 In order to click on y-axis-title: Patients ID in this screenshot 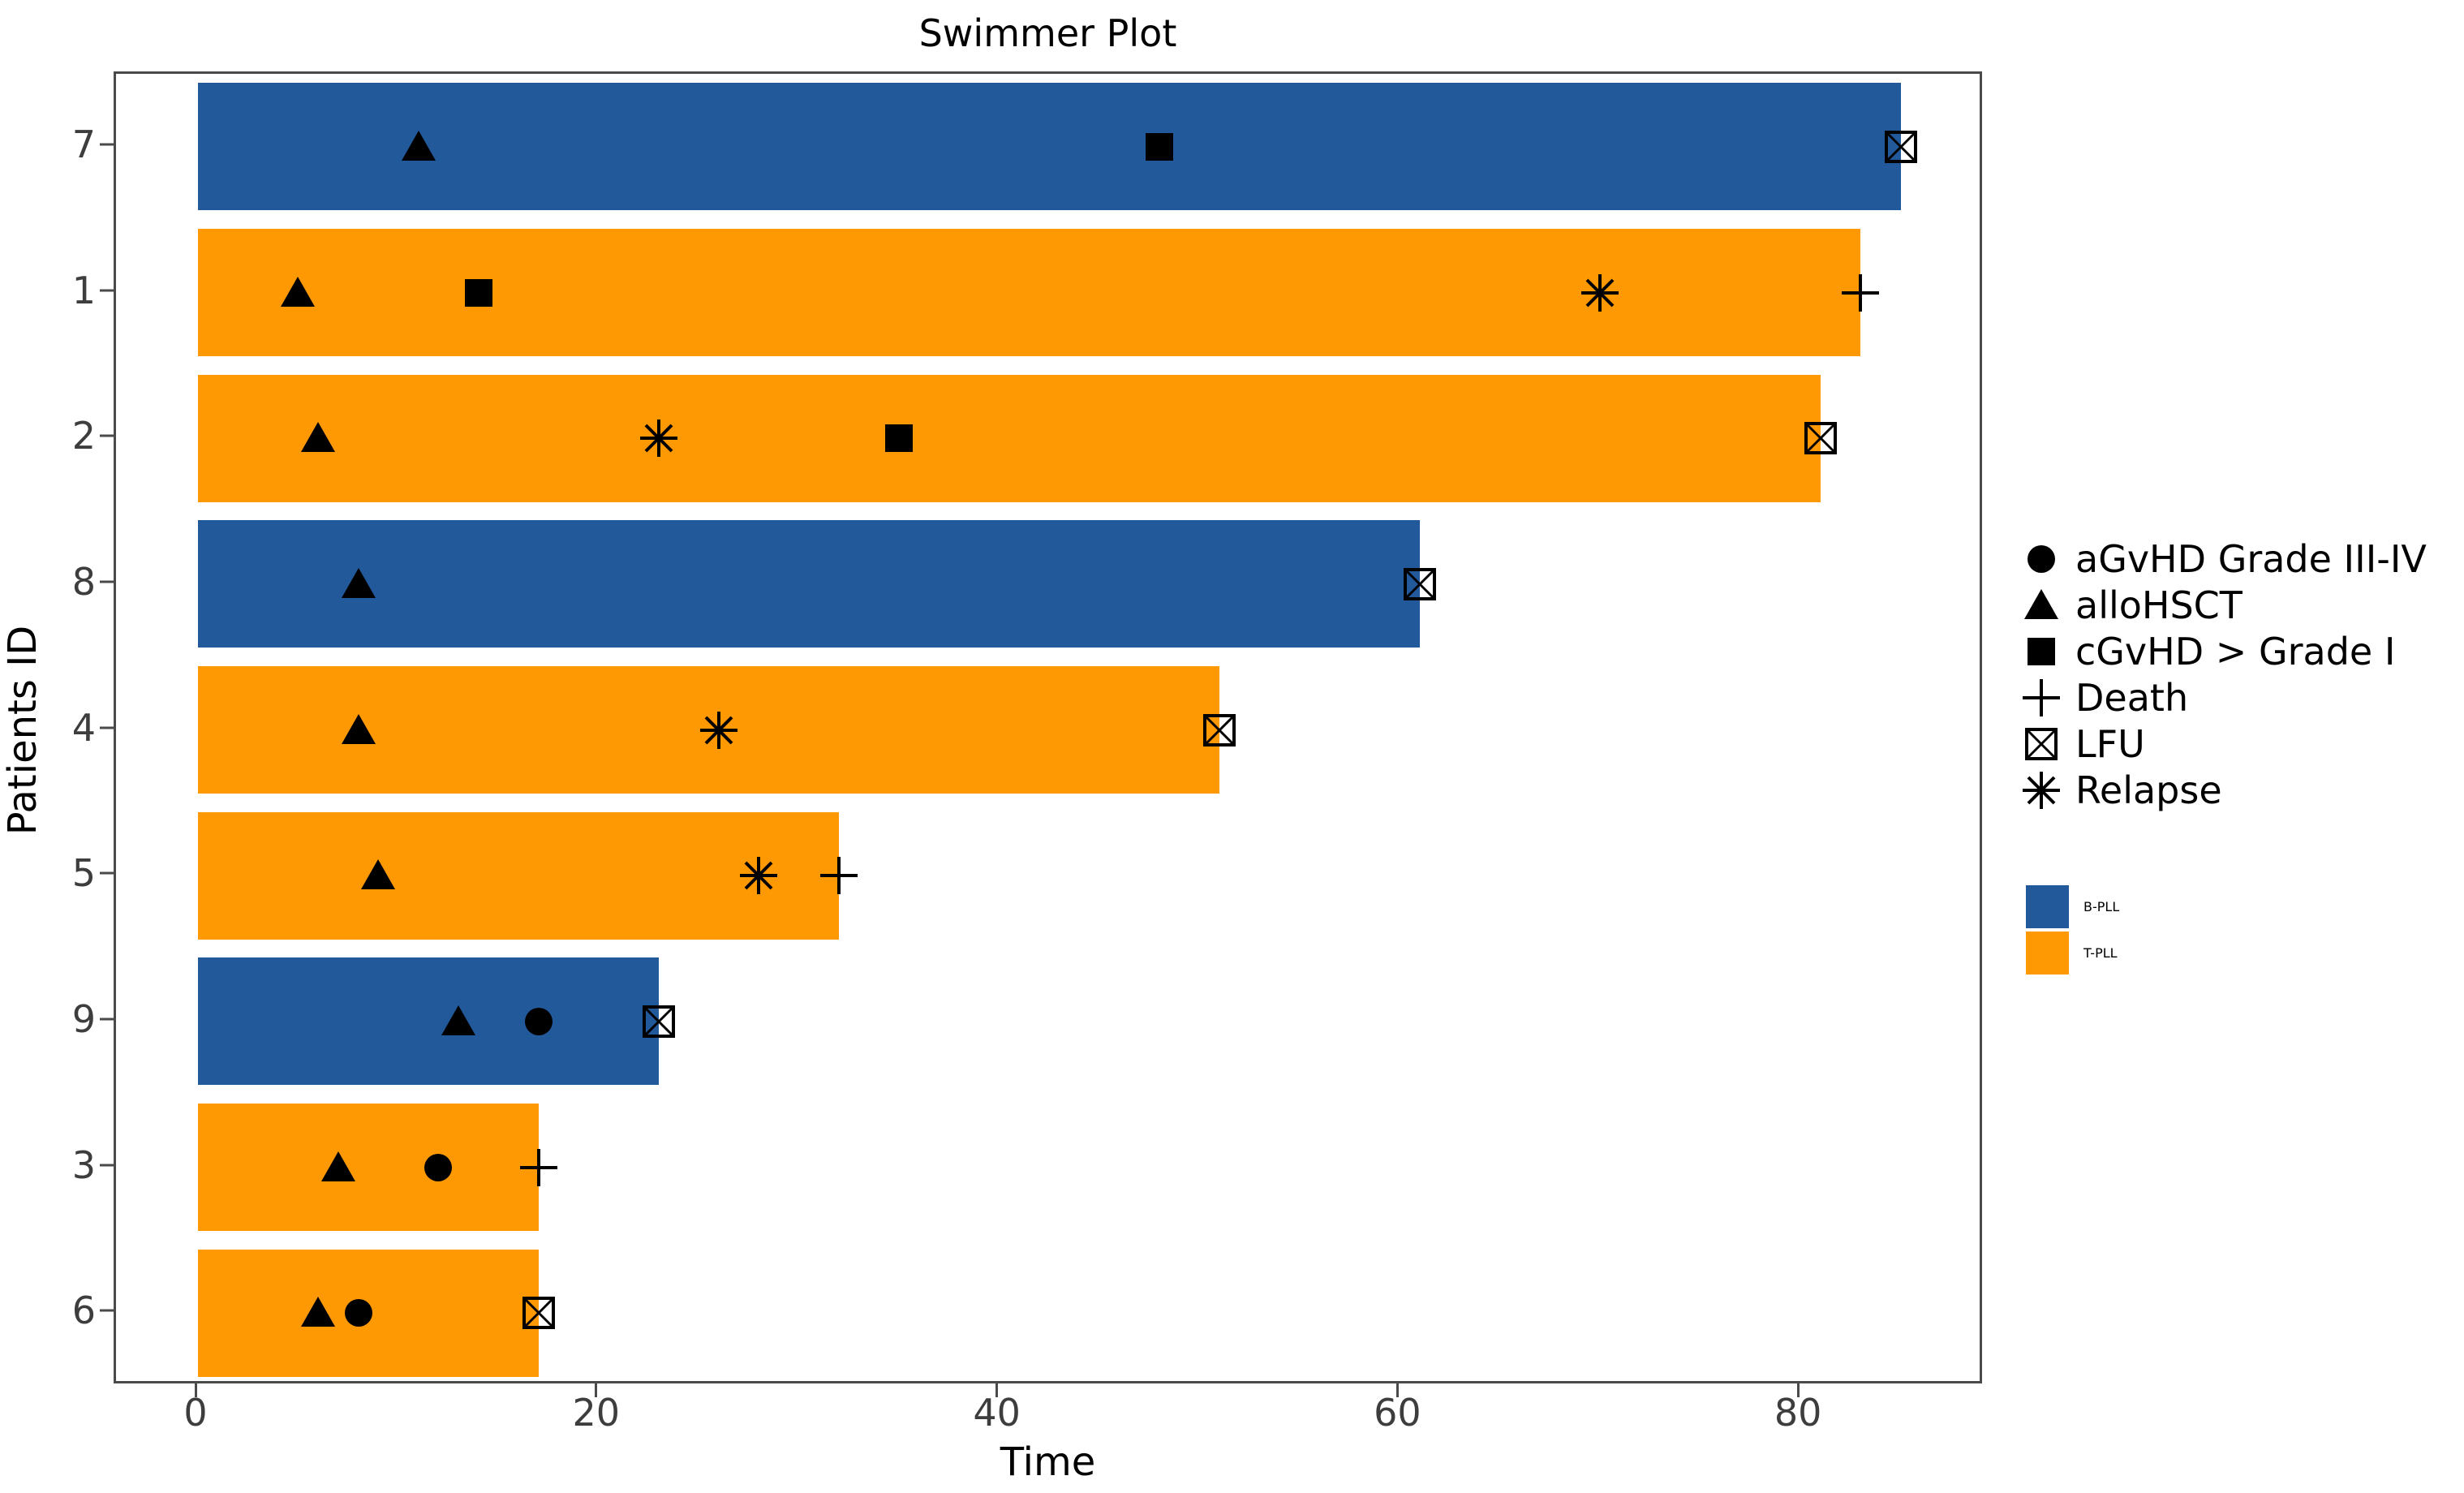, I will do `click(22, 730)`.